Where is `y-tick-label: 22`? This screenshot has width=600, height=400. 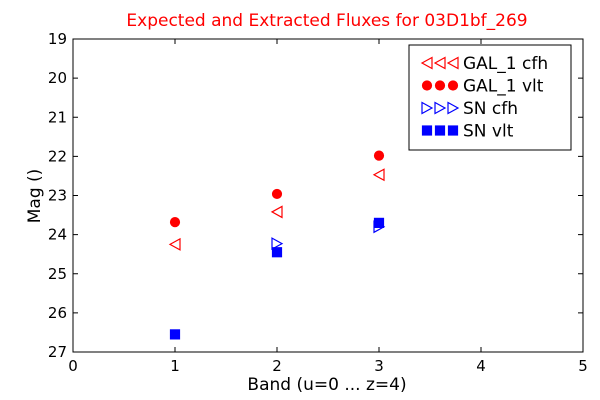
y-tick-label: 22 is located at coordinates (57, 156).